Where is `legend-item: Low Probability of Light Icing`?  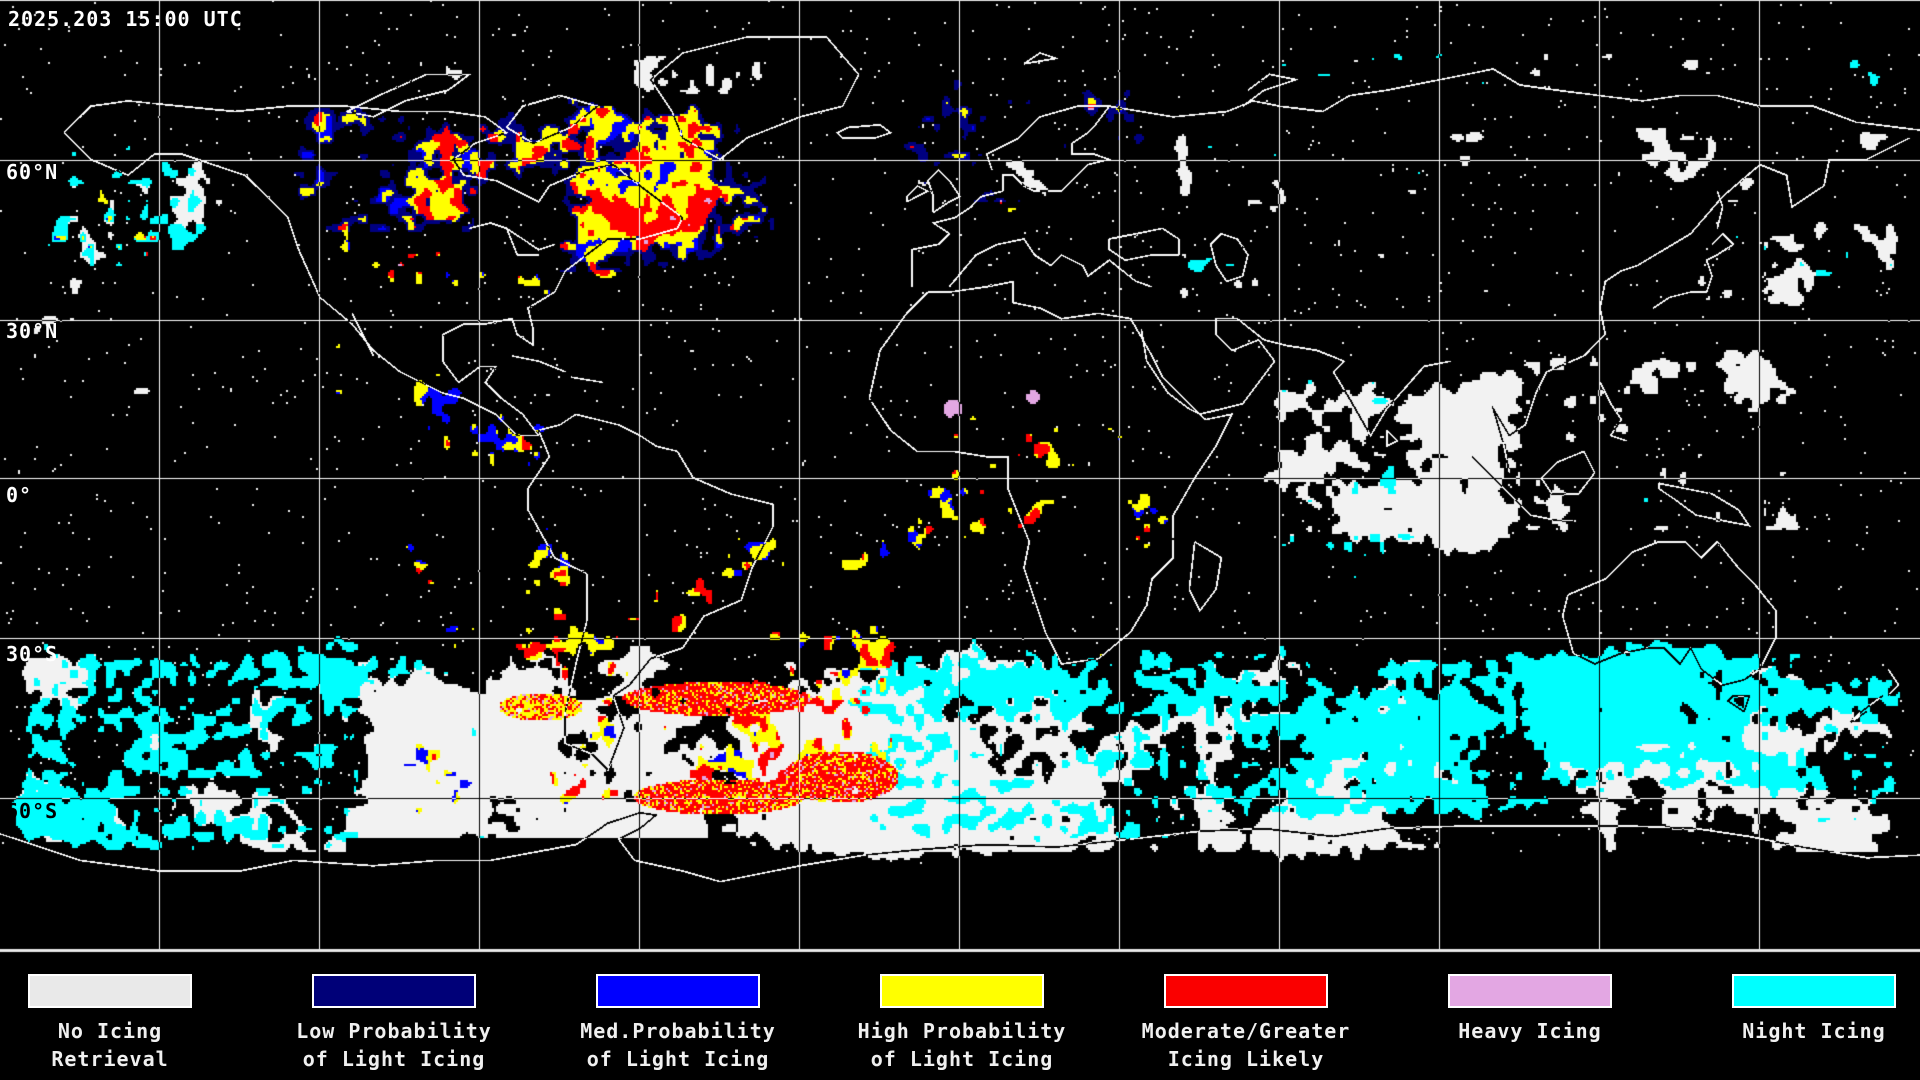
legend-item: Low Probability of Light Icing is located at coordinates (394, 1023).